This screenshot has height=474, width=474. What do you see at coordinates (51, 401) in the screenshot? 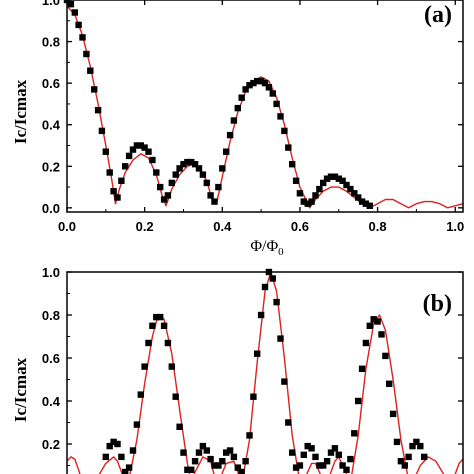
I see `y-tick-label: 0.4` at bounding box center [51, 401].